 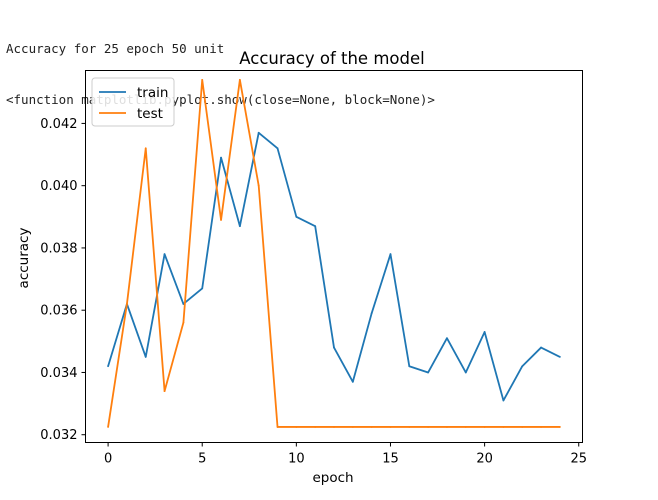 I want to click on y-tick-label: 0.036, so click(x=58, y=311).